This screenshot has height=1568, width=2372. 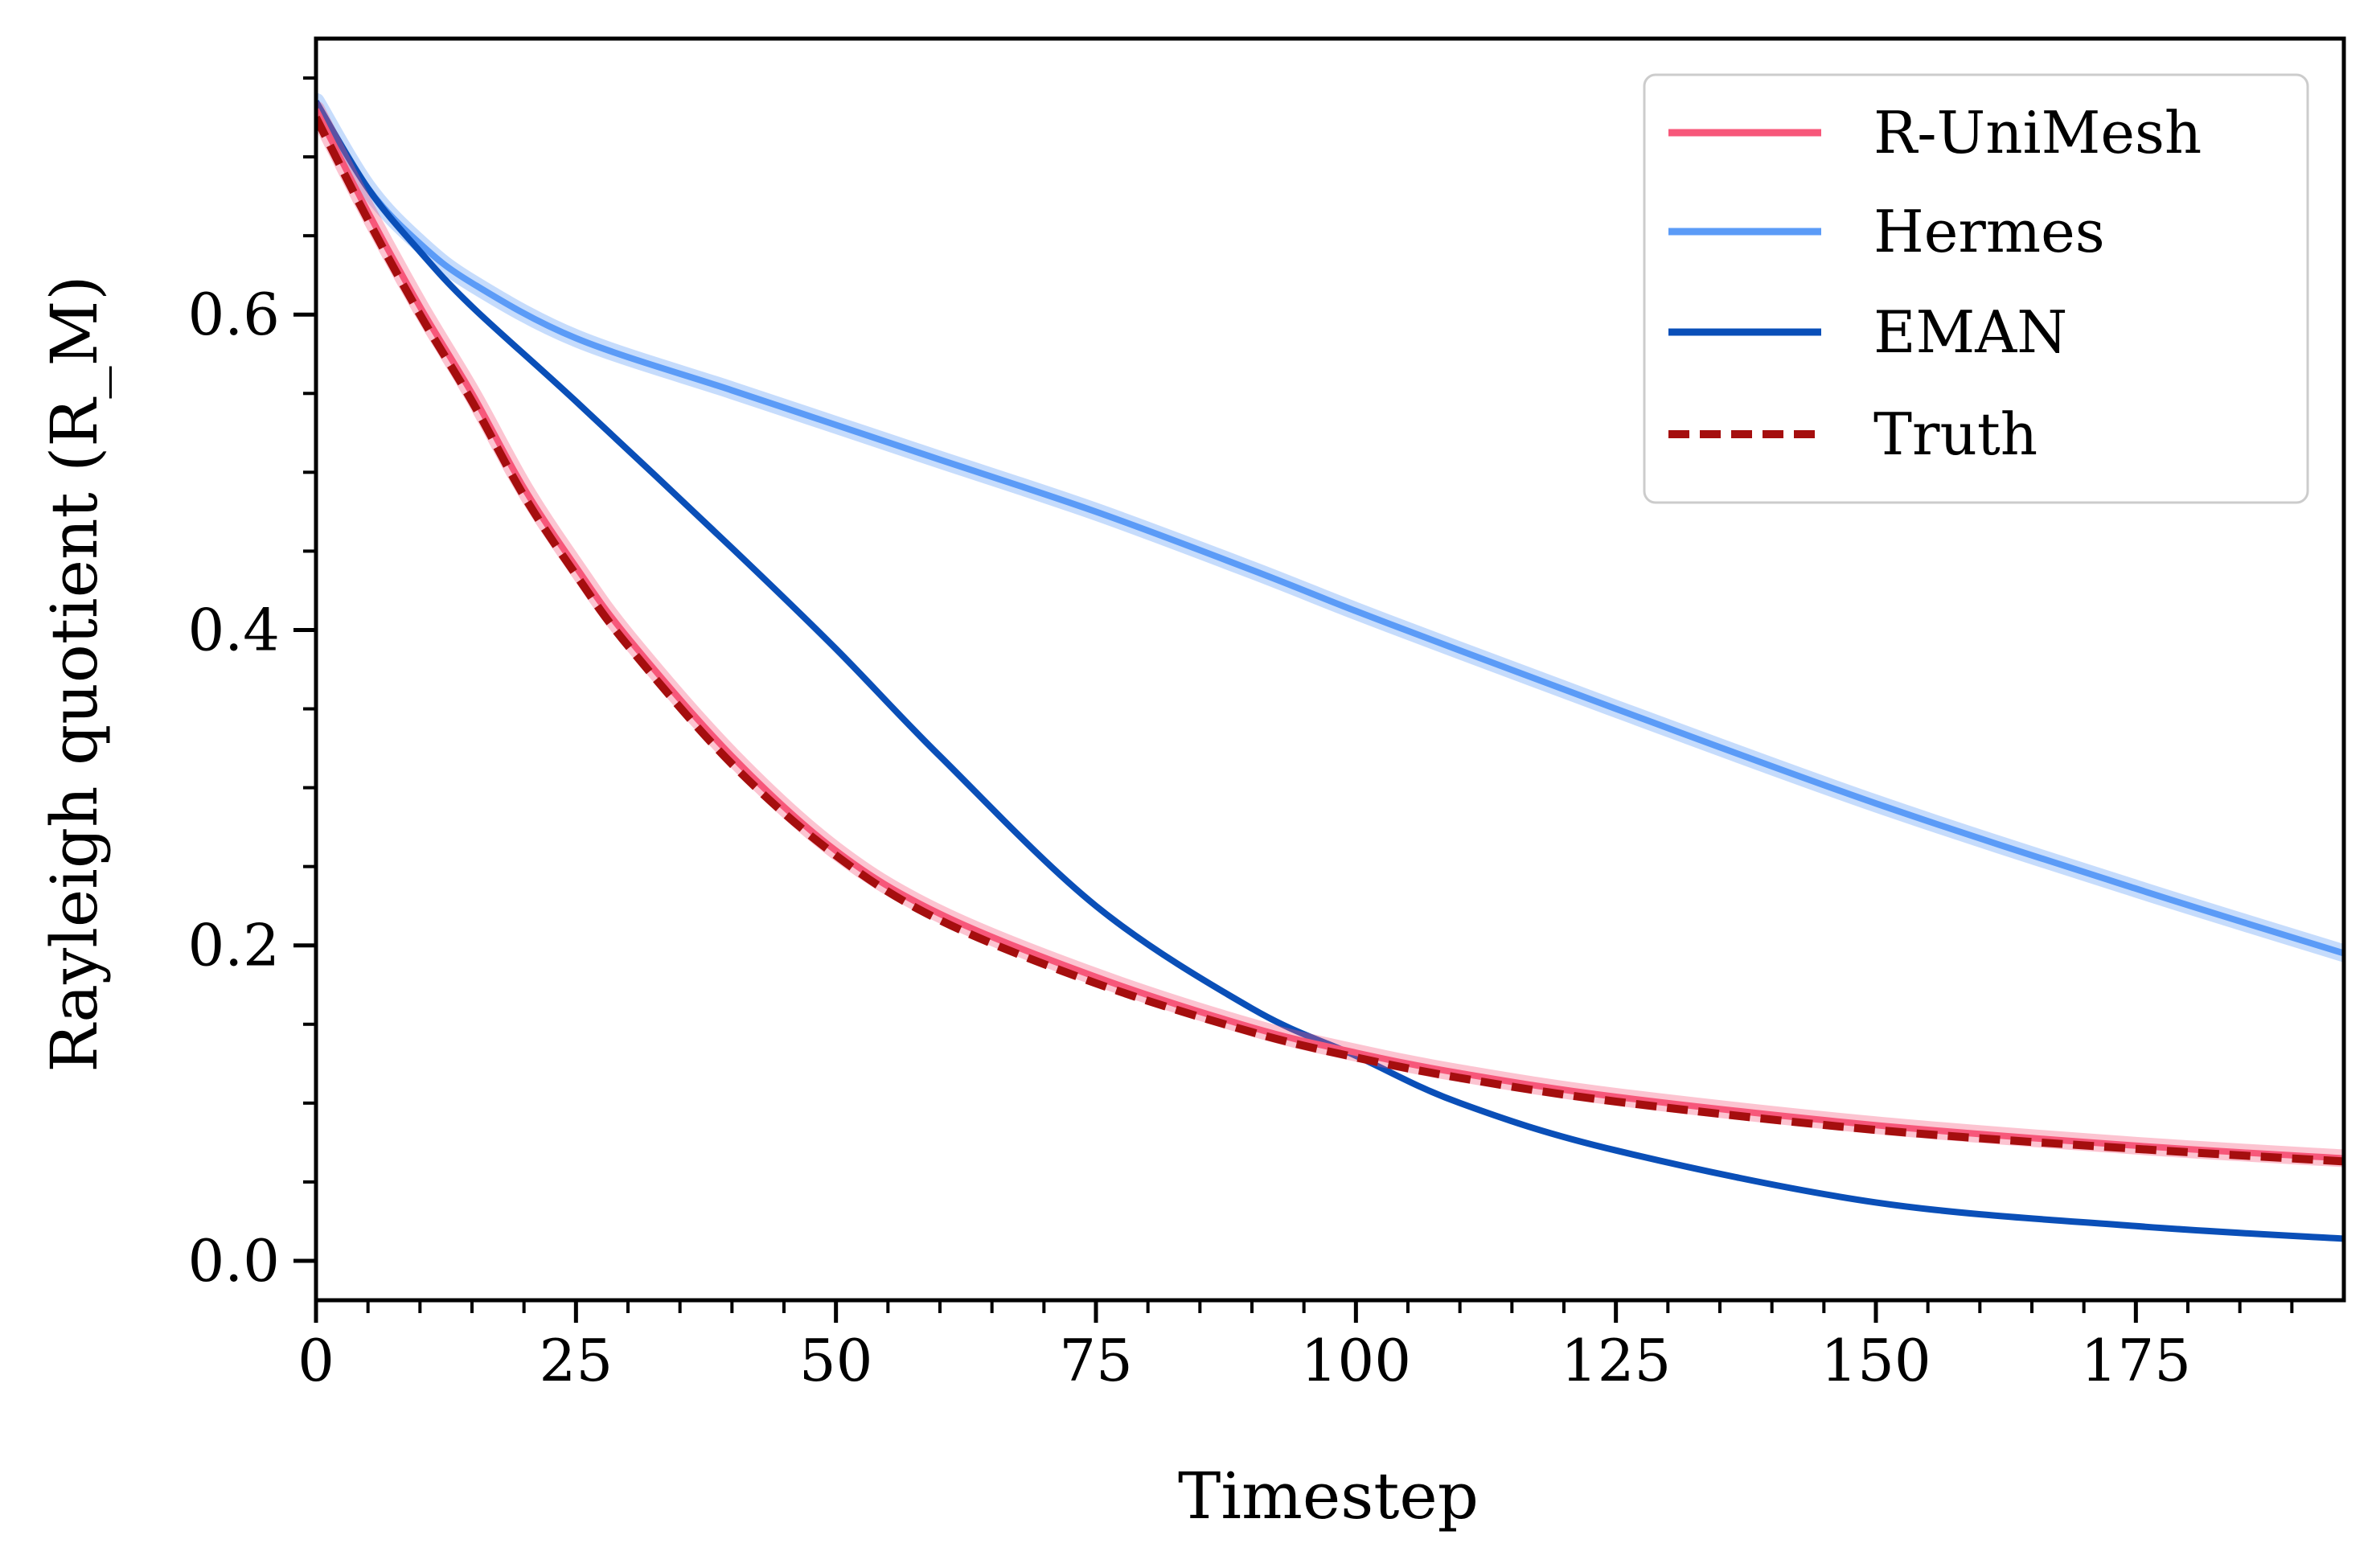 I want to click on legend-label-hermes: Hermes, so click(x=1989, y=231).